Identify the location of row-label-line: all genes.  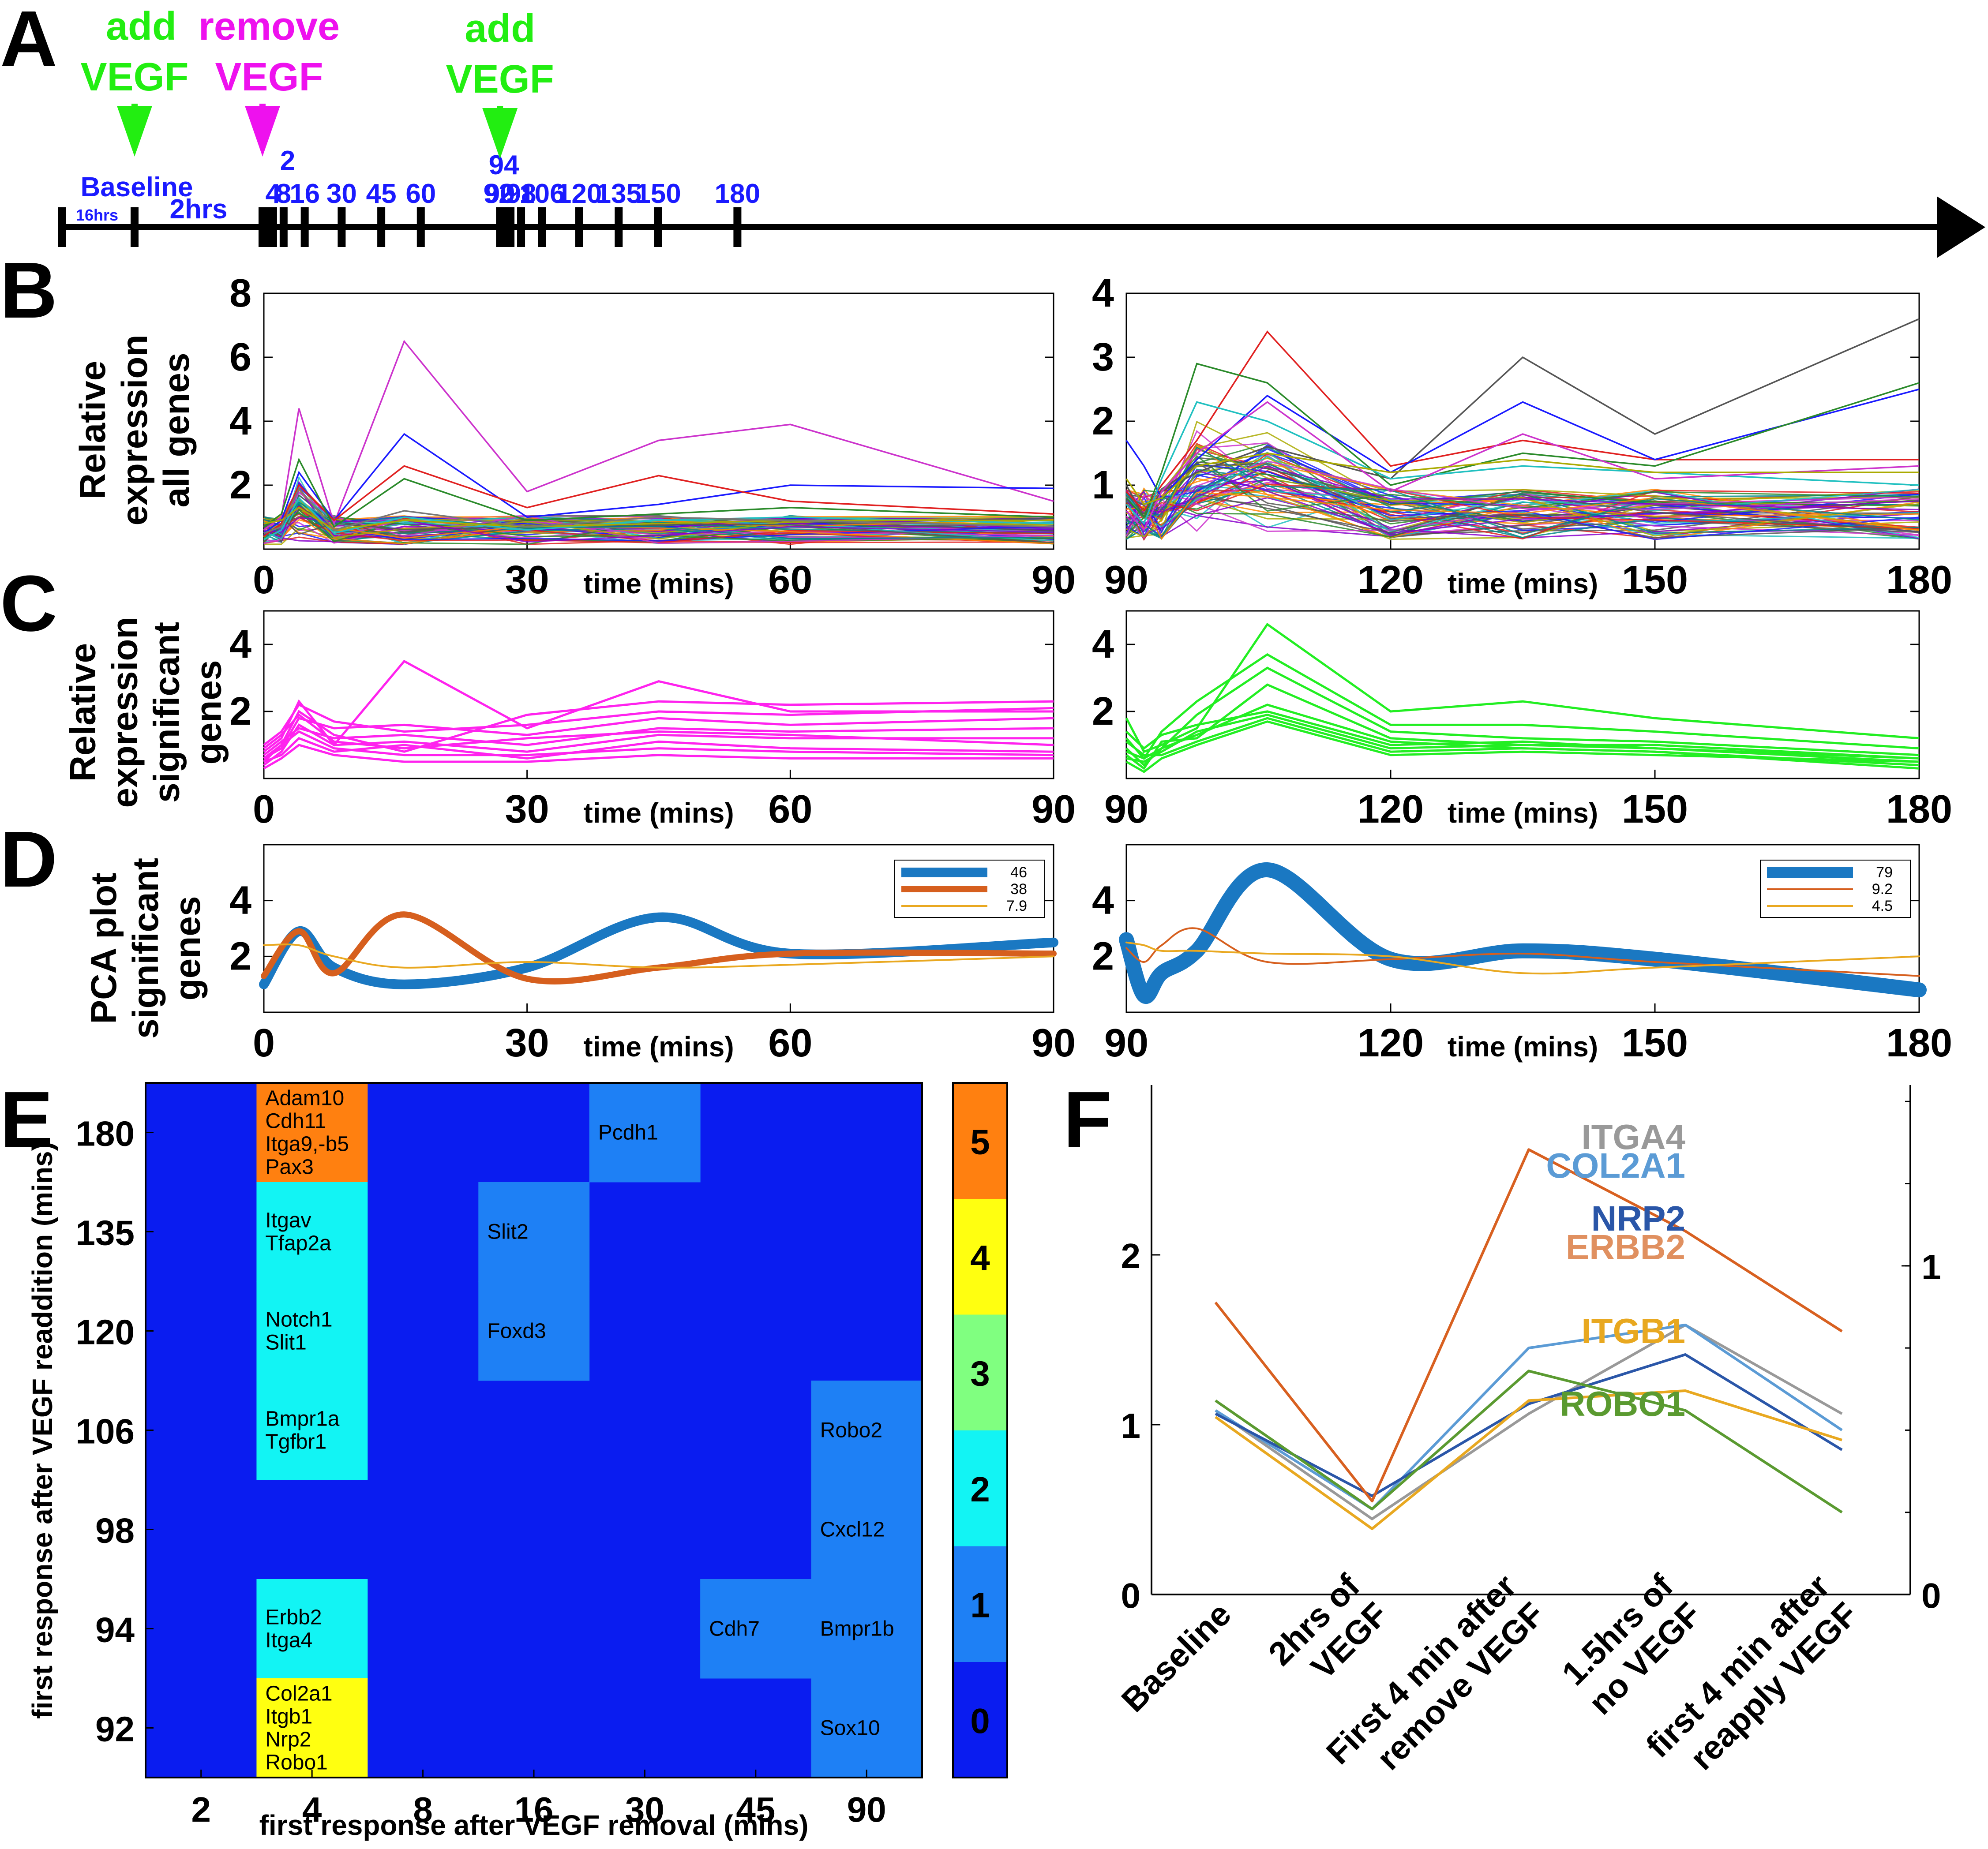
(177, 430).